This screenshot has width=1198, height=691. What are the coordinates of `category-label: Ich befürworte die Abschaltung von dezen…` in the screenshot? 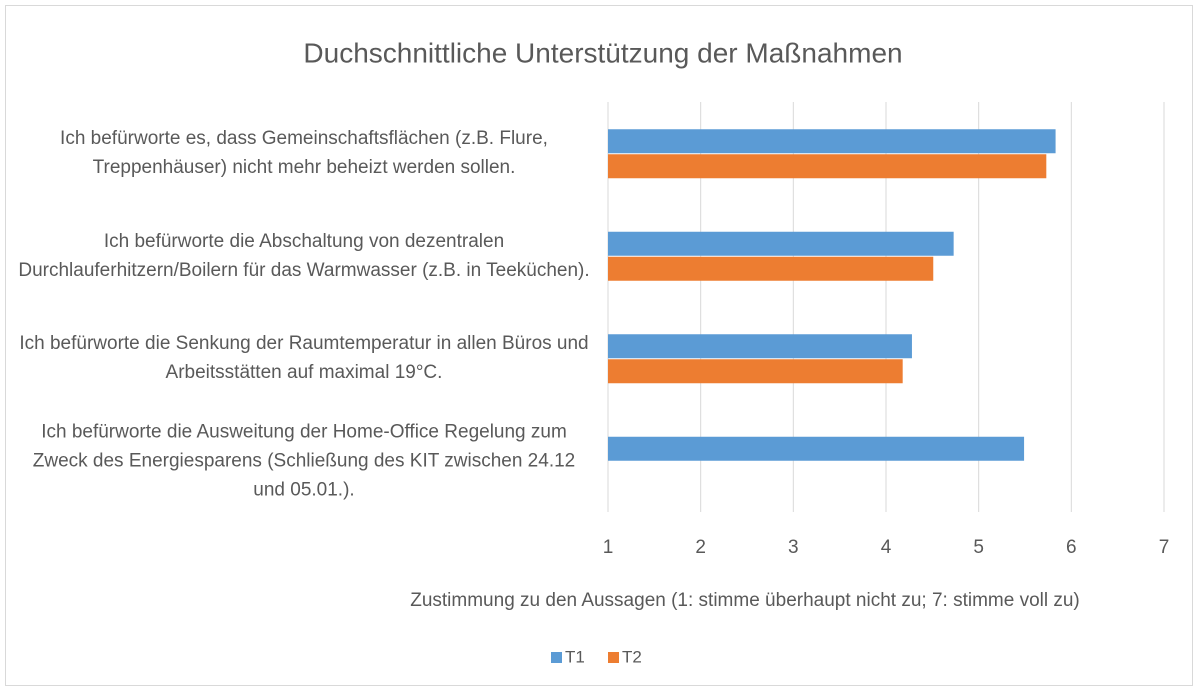 It's located at (304, 255).